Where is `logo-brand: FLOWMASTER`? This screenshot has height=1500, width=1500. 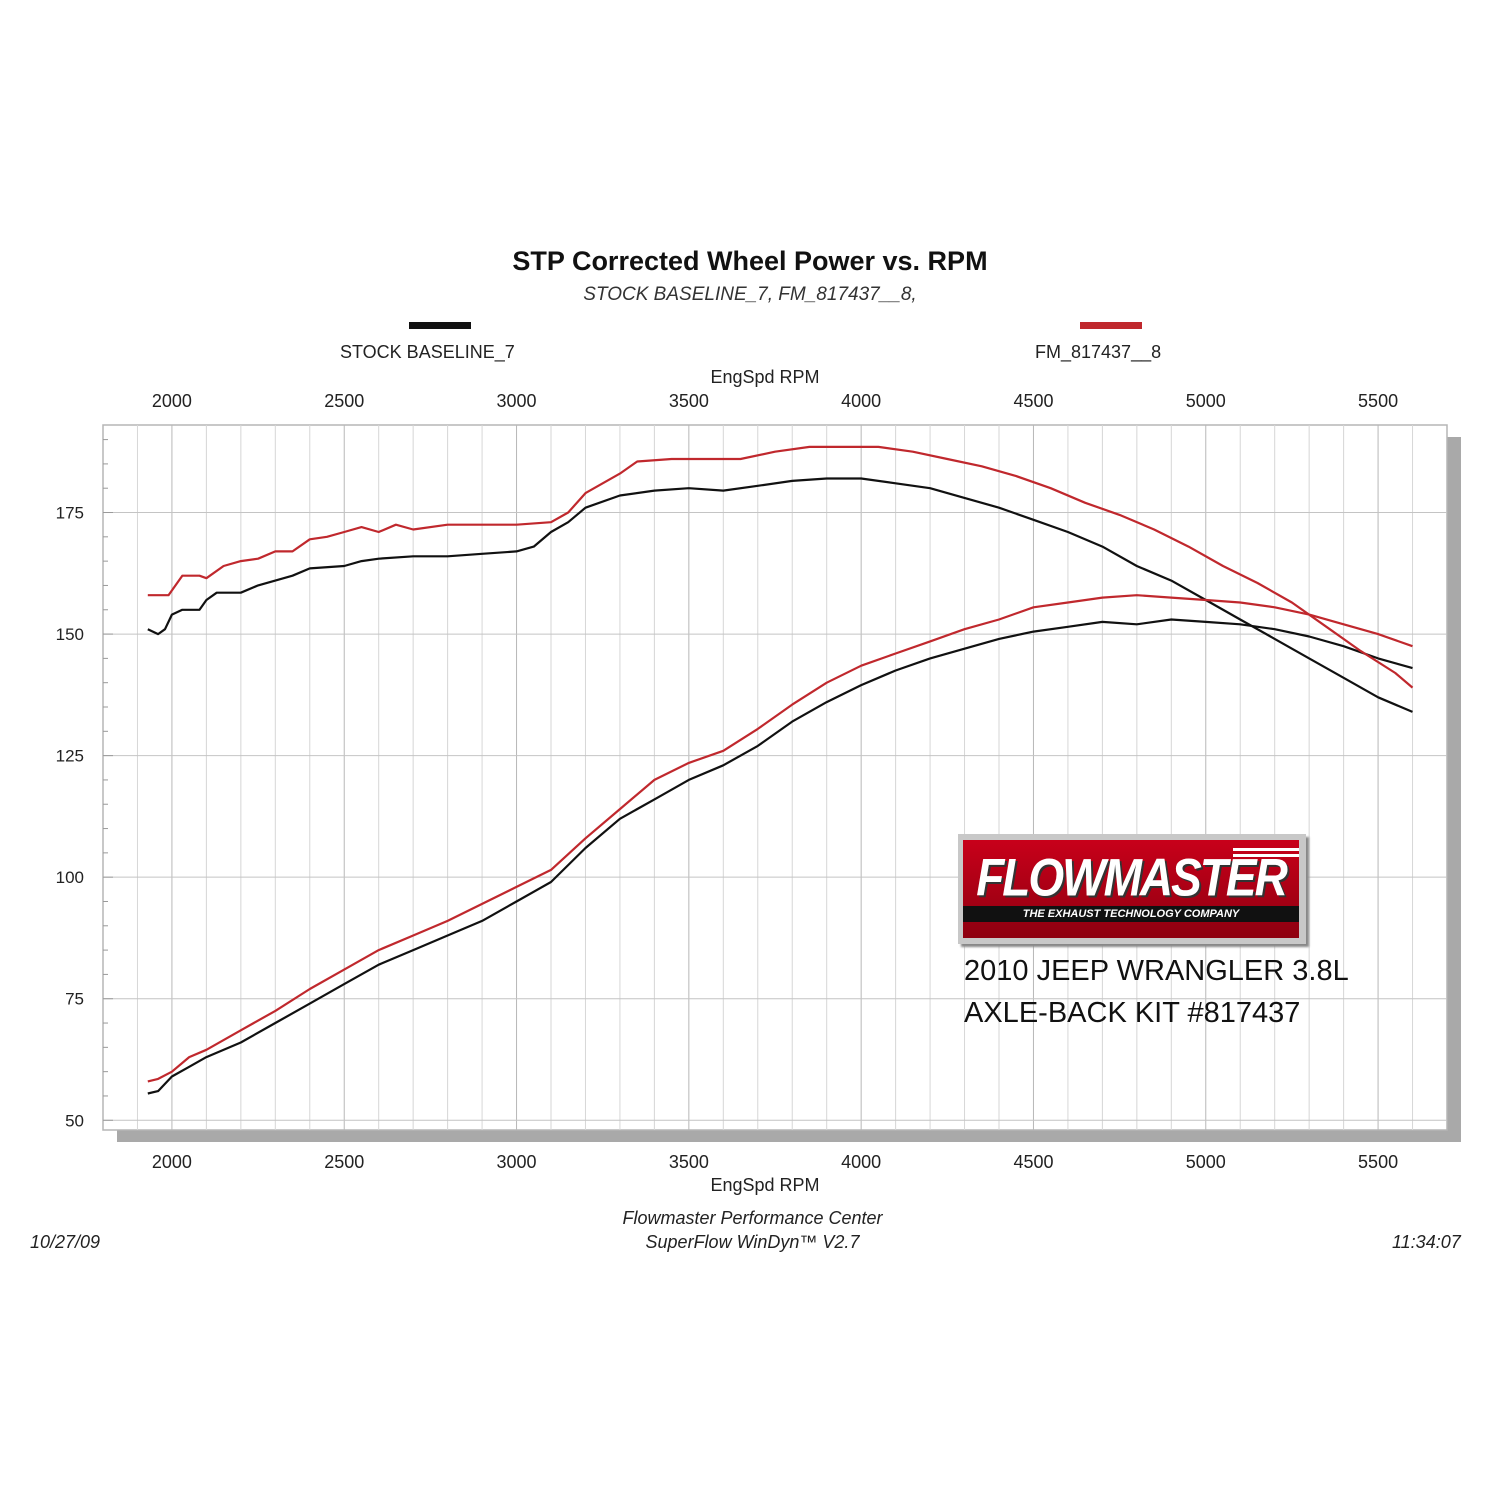
logo-brand: FLOWMASTER is located at coordinates (1132, 877).